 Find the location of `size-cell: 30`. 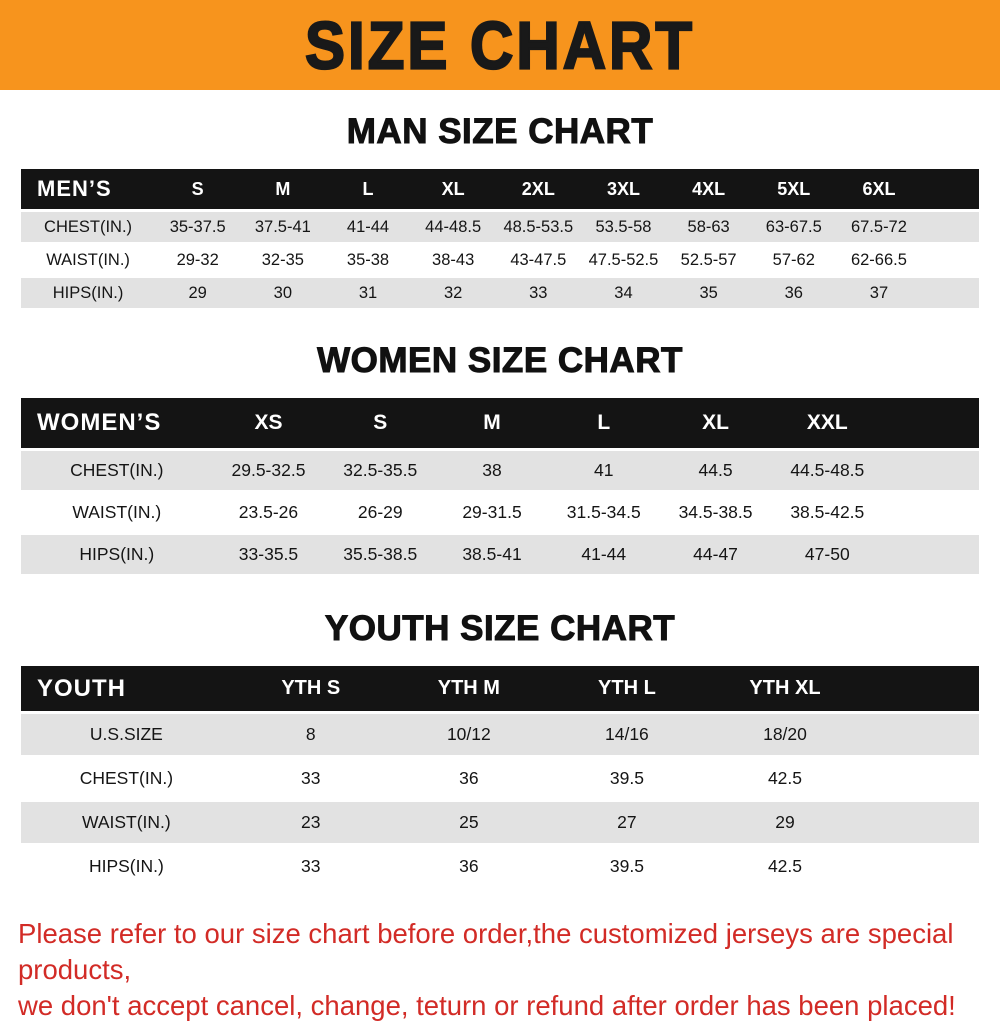

size-cell: 30 is located at coordinates (282, 293).